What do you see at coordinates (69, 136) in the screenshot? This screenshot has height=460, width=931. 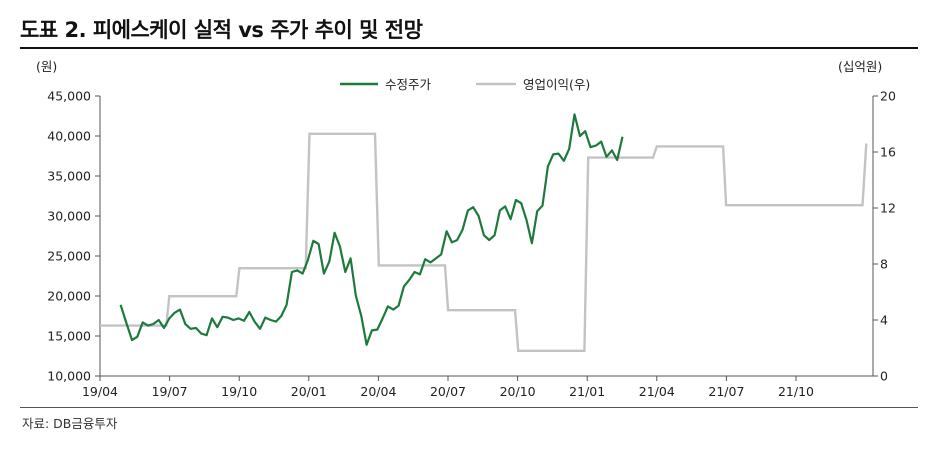 I see `y-left-tick-label: 40,000` at bounding box center [69, 136].